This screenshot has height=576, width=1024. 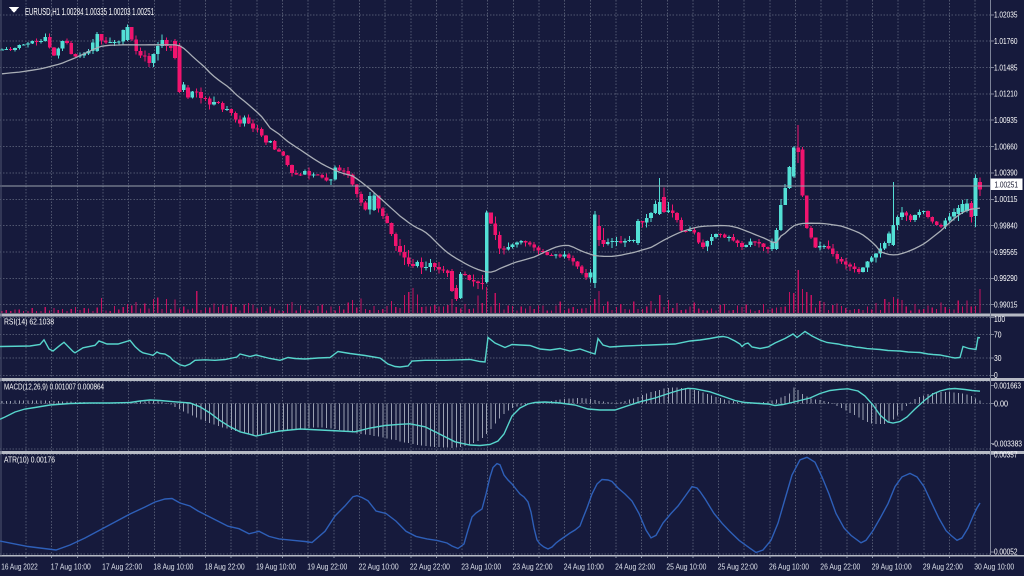 I want to click on svg-text: 0.99015, so click(x=1006, y=304).